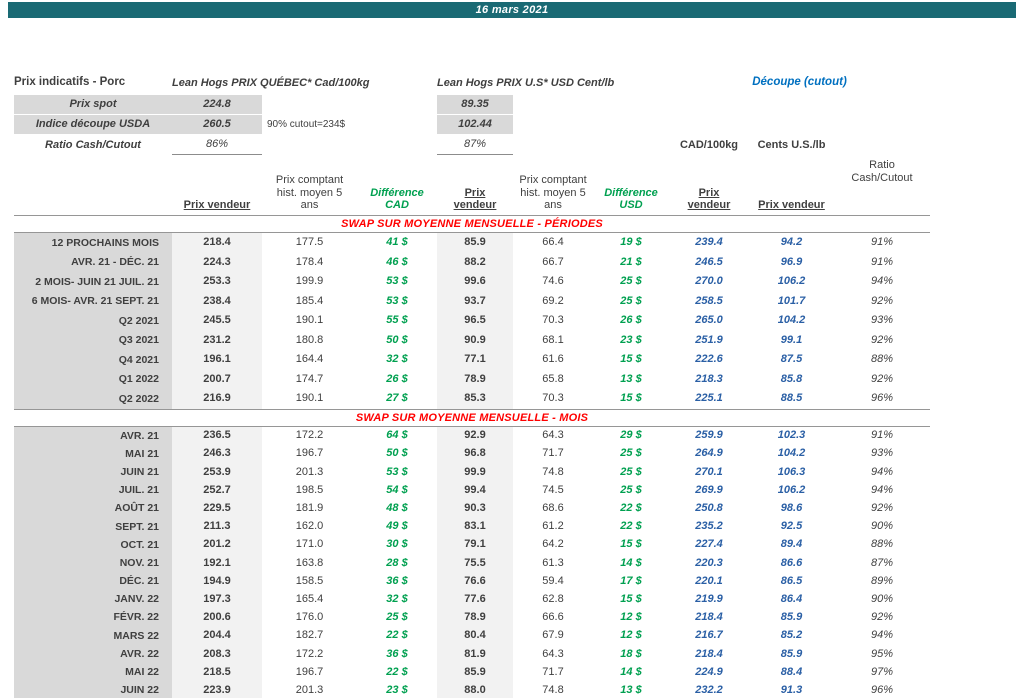  Describe the element at coordinates (397, 300) in the screenshot. I see `cell-diff_cad: 53 $` at that location.